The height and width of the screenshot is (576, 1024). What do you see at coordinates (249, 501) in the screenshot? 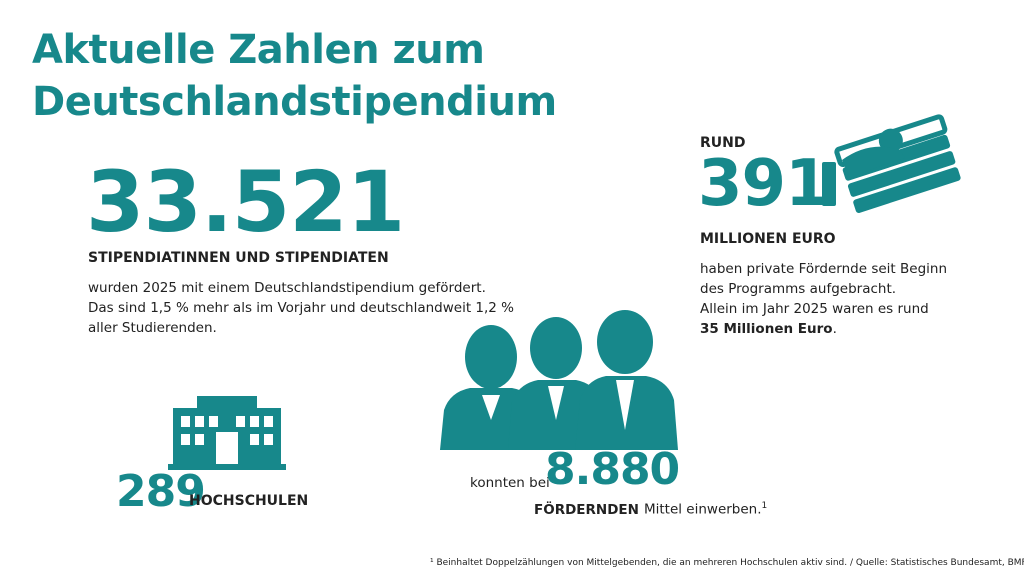
I see `stat-label: HOCHSCHULEN` at bounding box center [249, 501].